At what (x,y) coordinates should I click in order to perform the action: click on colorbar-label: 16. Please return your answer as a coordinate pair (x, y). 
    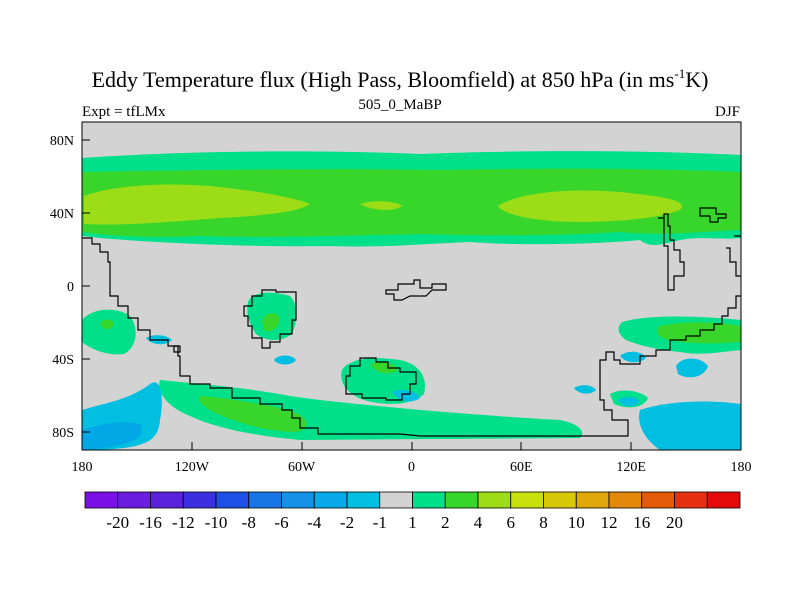
    Looking at the image, I should click on (641, 522).